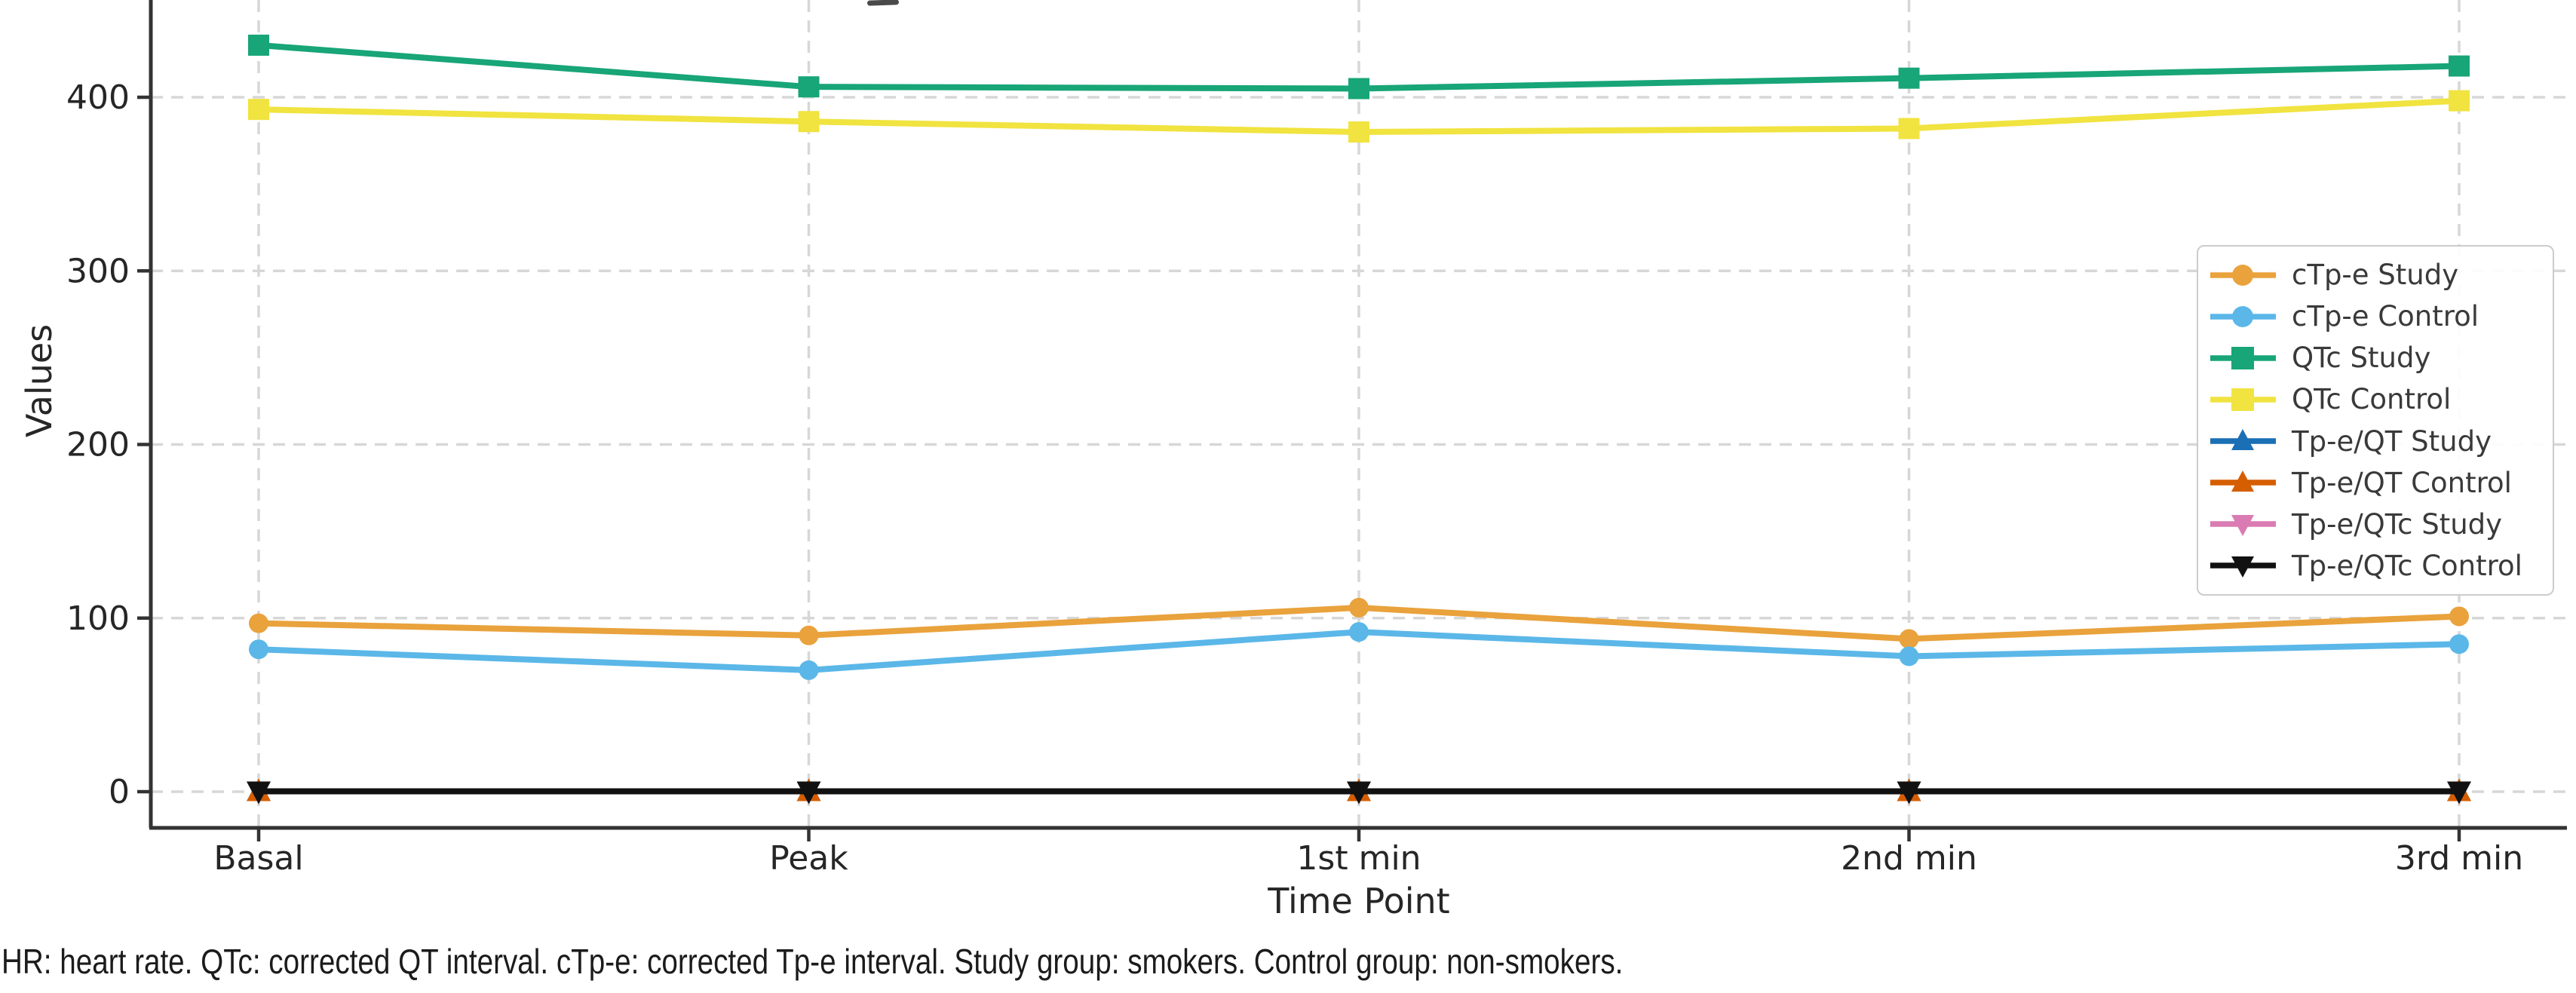 This screenshot has height=993, width=2576. What do you see at coordinates (1909, 858) in the screenshot?
I see `x-tick-label: 2nd min` at bounding box center [1909, 858].